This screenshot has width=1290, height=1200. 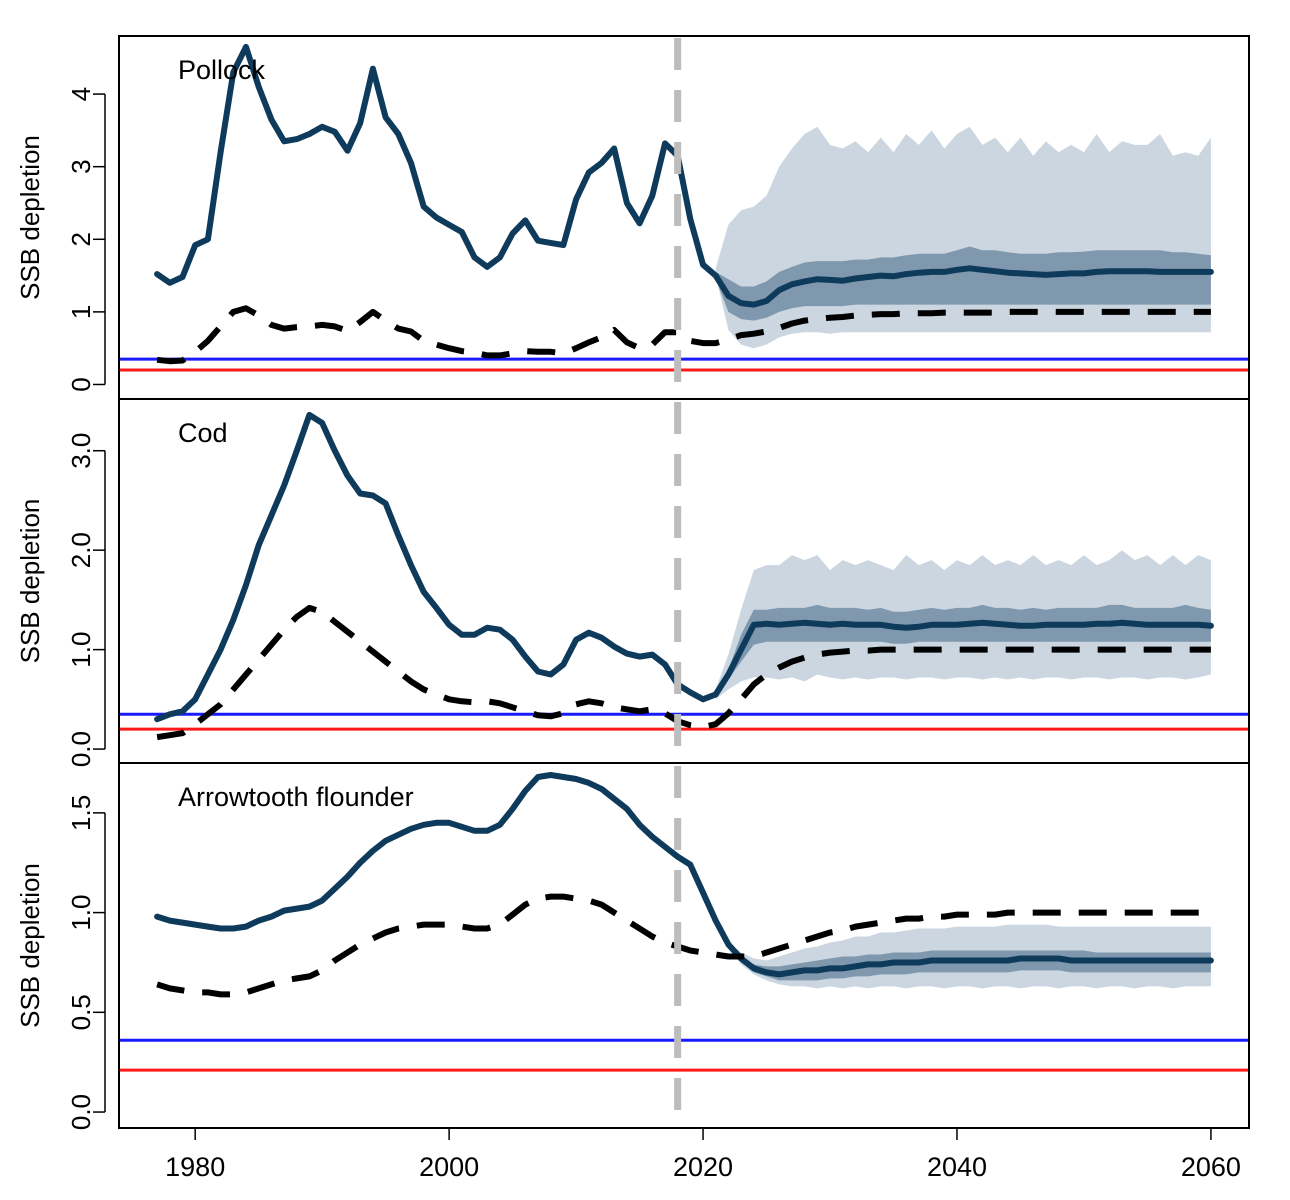 I want to click on panel-title: Arrowtooth flounder, so click(x=296, y=797).